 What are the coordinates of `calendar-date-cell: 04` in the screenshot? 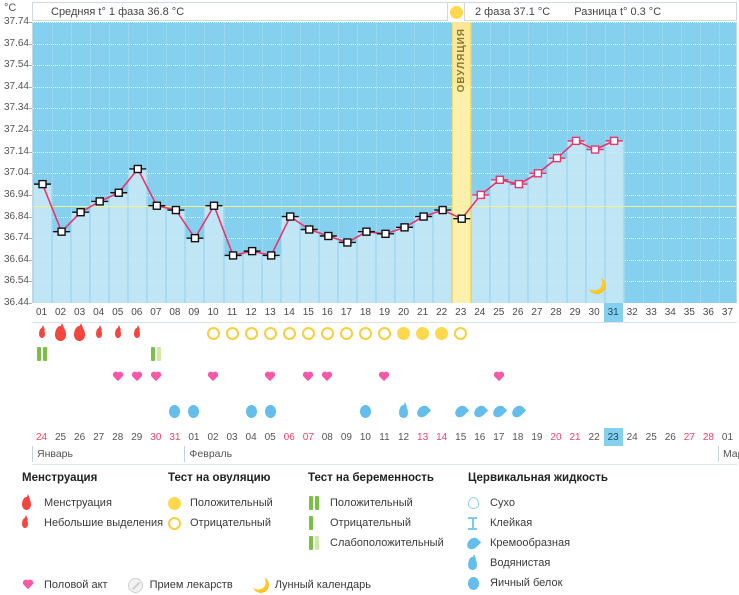 It's located at (251, 437).